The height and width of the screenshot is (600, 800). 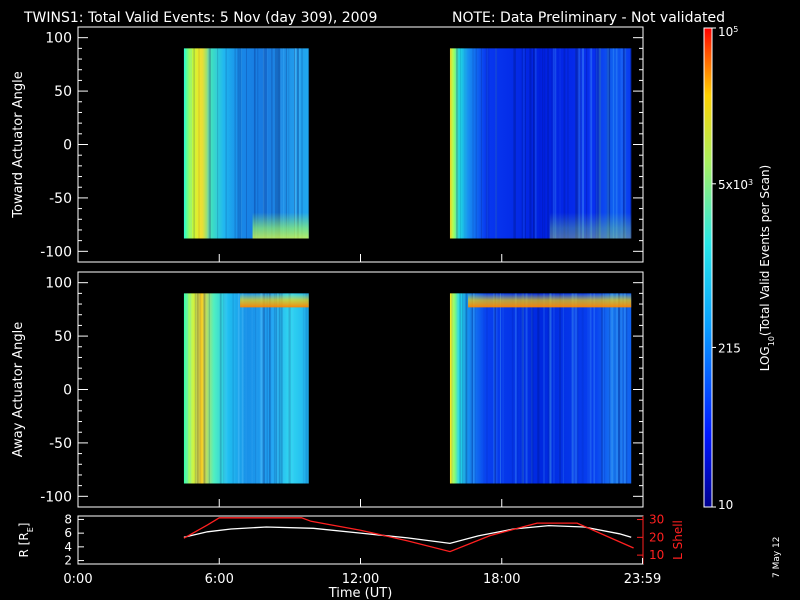 I want to click on y-tick-label: -100, so click(x=56, y=252).